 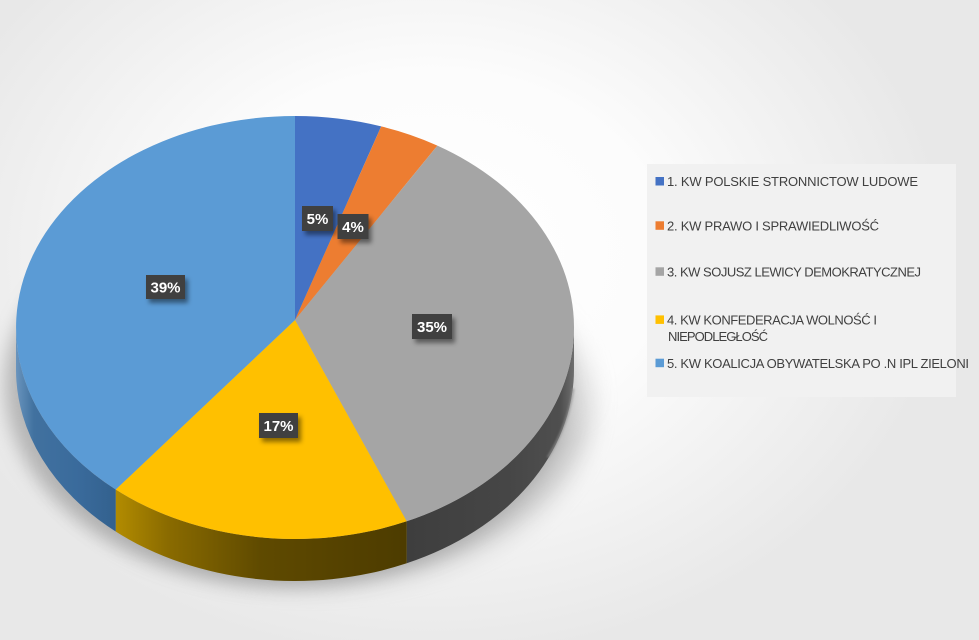 What do you see at coordinates (792, 181) in the screenshot?
I see `svg-text:1. KW POLSKIE STRONNICTOW LUDO: 1. KW POLSKIE STRONNICTOW LUDOWE` at bounding box center [792, 181].